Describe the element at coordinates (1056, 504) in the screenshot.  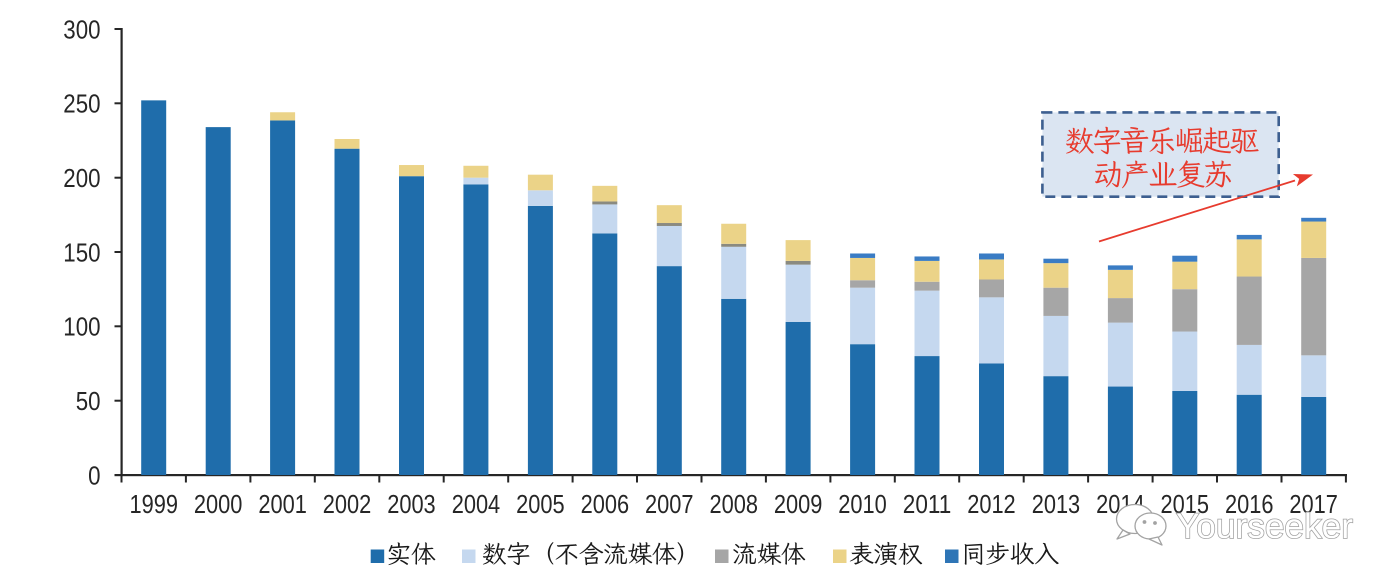
I see `svg-text: 2013` at that location.